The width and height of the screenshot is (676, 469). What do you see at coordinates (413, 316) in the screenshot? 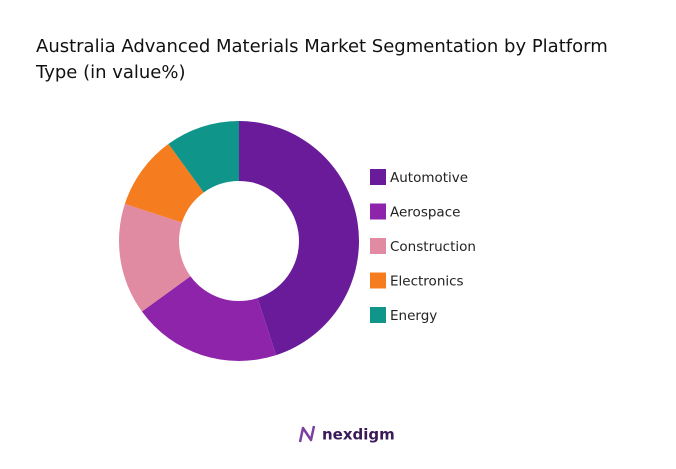
I see `legend-label: Energy` at bounding box center [413, 316].